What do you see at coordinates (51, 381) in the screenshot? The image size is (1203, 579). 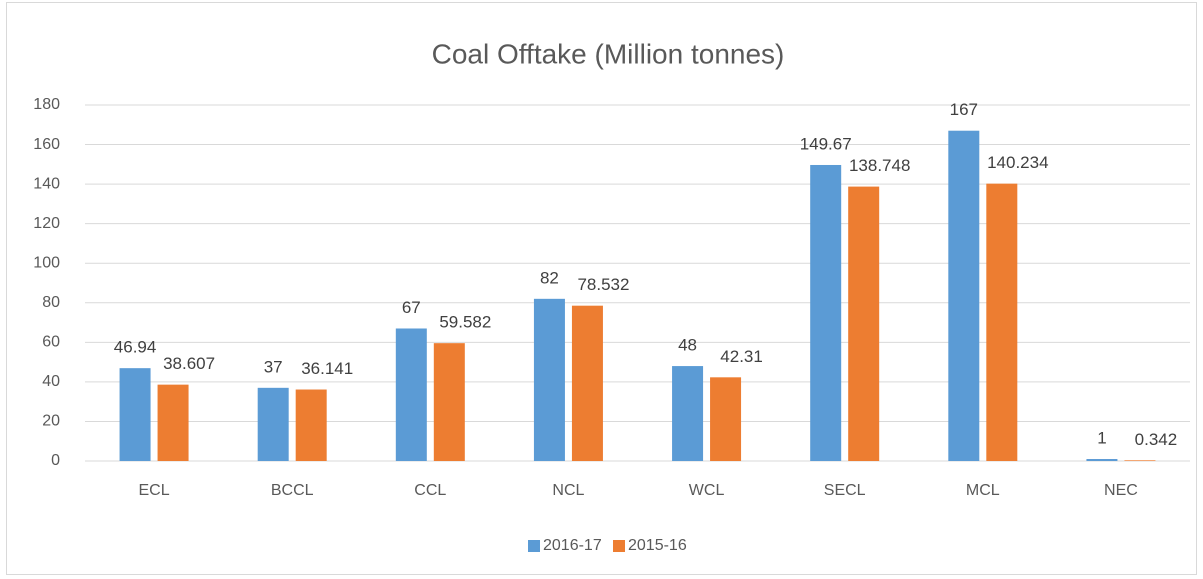 I see `y-tick-label: 40` at bounding box center [51, 381].